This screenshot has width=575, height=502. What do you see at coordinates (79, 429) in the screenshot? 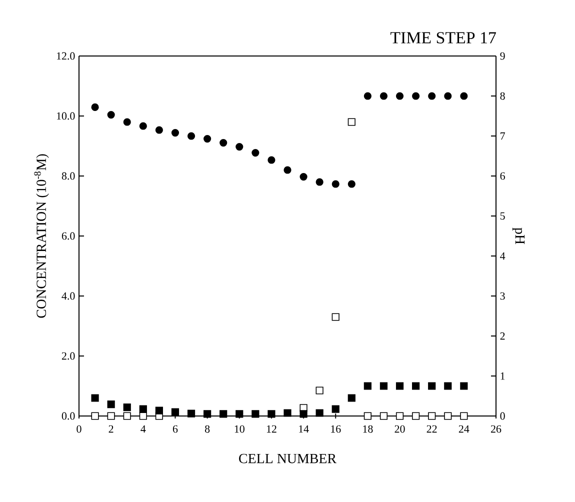
I see `x-tick-label: 0` at bounding box center [79, 429].